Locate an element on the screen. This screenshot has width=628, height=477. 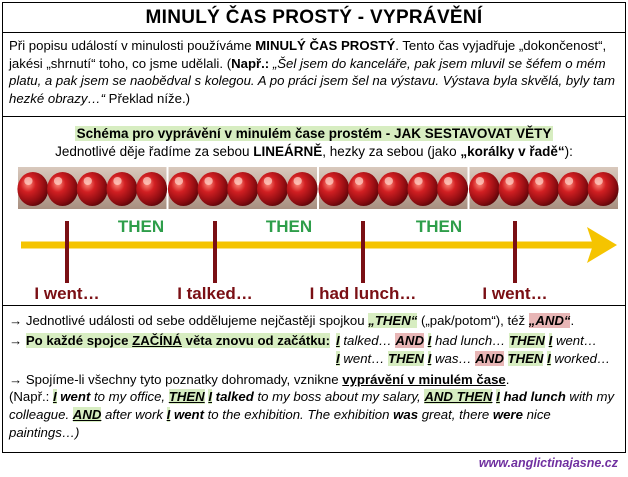
rule2-hl-b: věta znovu od začátku: is located at coordinates (255, 340).